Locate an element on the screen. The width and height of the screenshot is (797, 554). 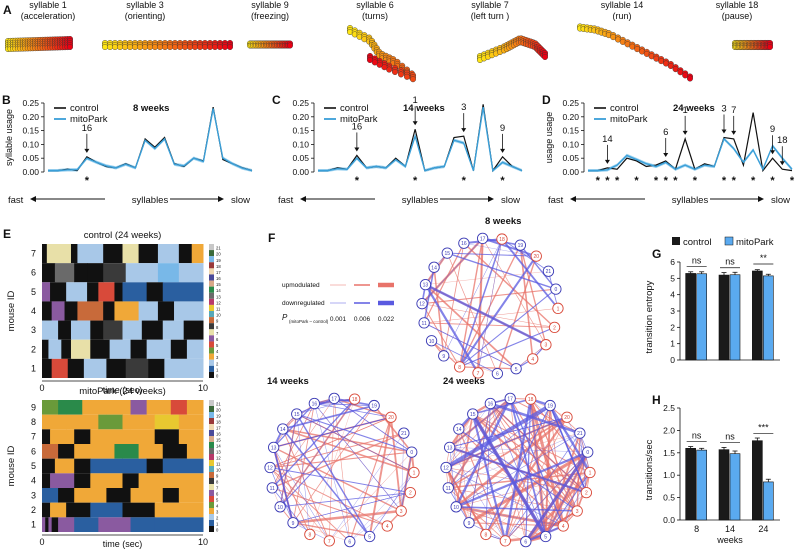
x-axis-label: syllables is located at coordinates (420, 200).